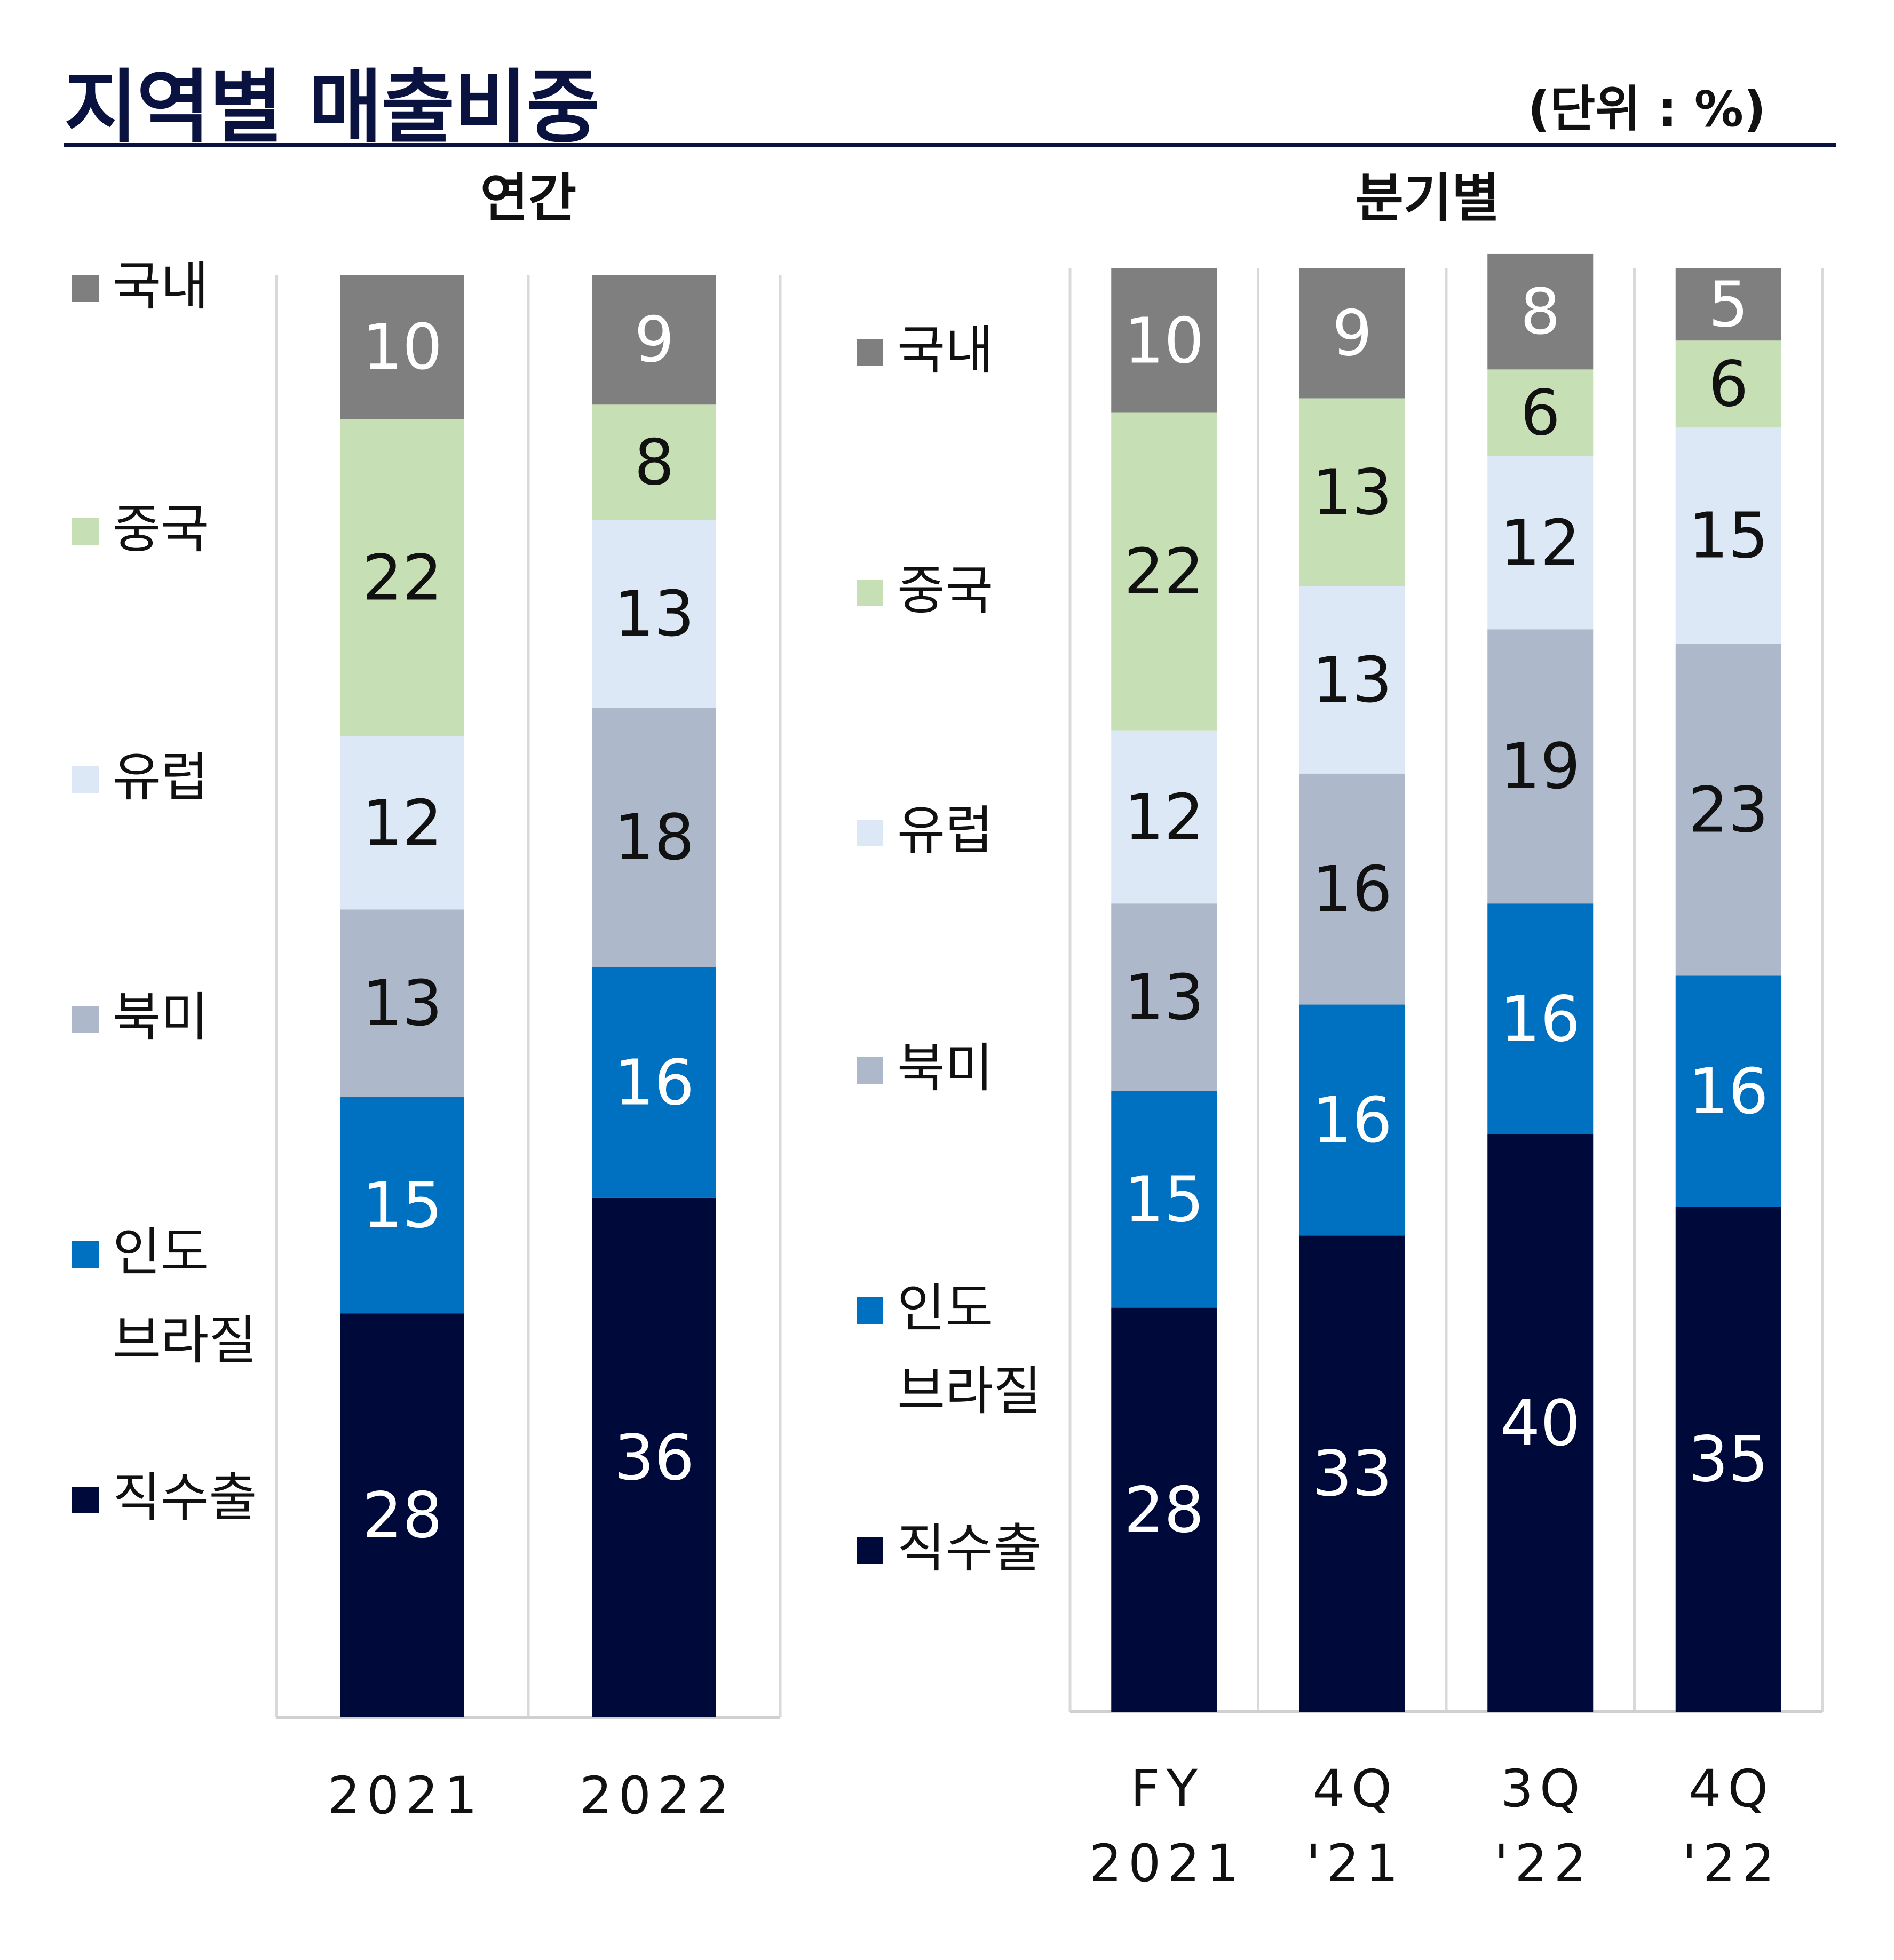 This screenshot has height=1960, width=1894. I want to click on quarterly-data-label-직수출-0: 28, so click(1164, 1510).